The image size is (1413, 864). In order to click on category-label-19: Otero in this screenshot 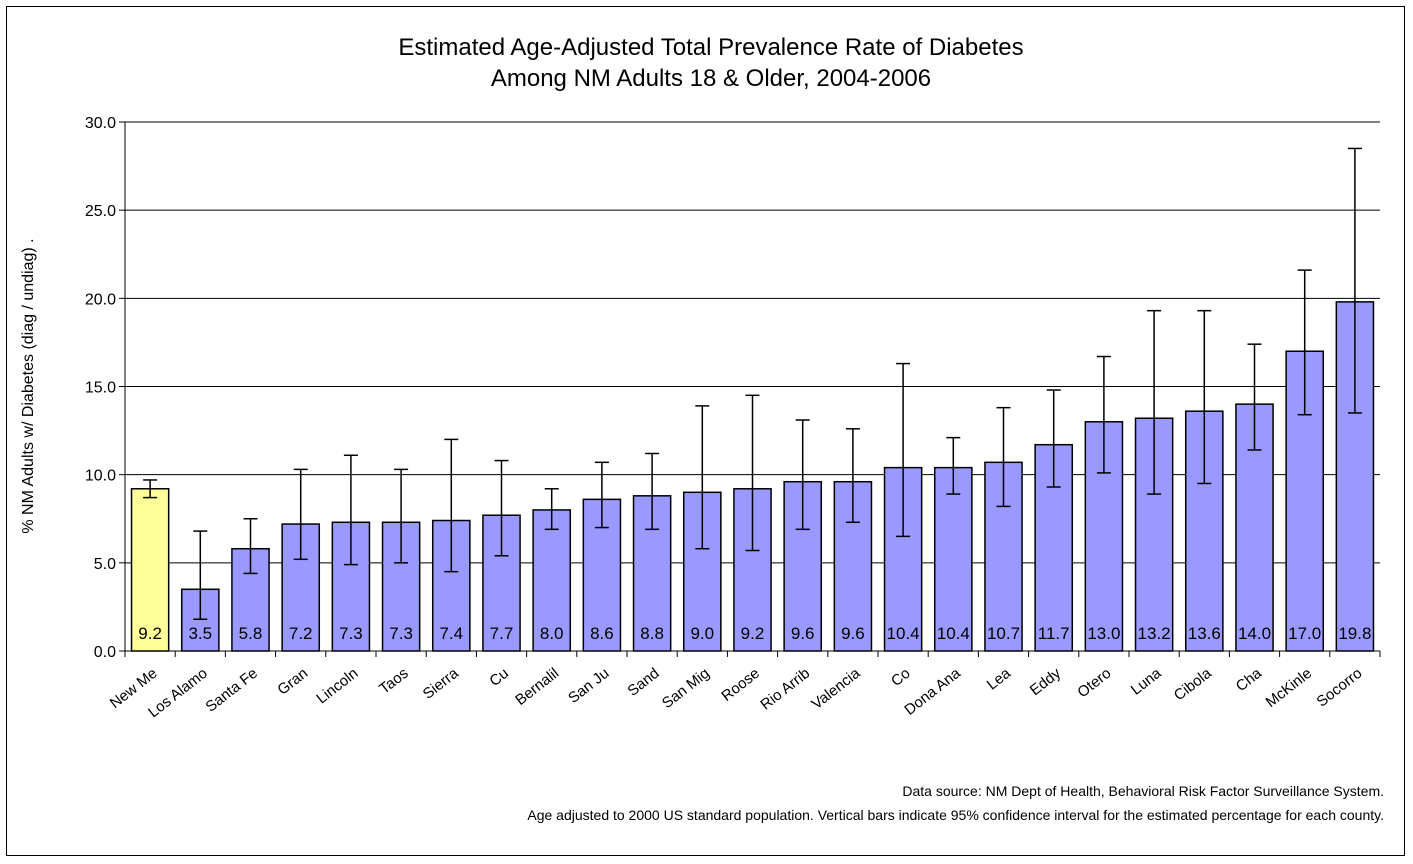, I will do `click(1094, 683)`.